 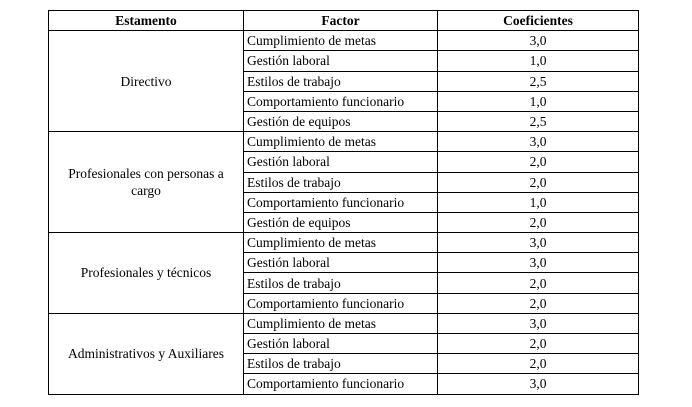 I want to click on table-row: Comportamiento funcionario 2,0, so click(x=344, y=303).